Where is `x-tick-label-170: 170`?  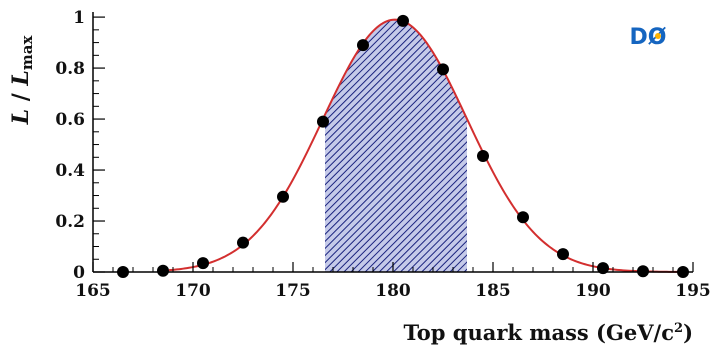 x-tick-label-170: 170 is located at coordinates (193, 291).